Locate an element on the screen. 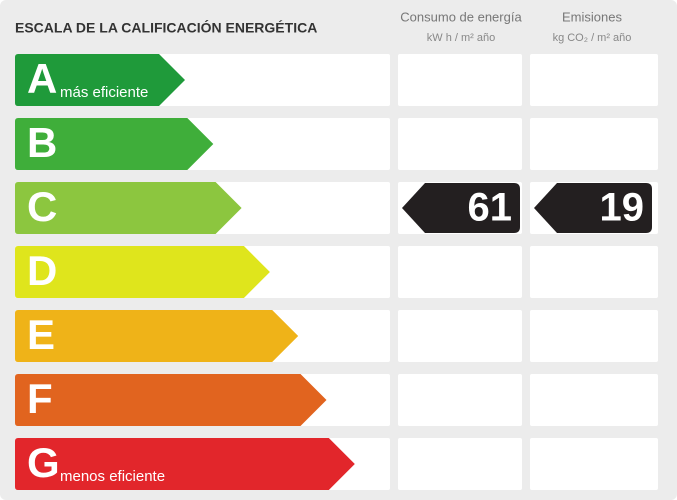 The width and height of the screenshot is (677, 500). column-unit: kW h / m² año is located at coordinates (461, 38).